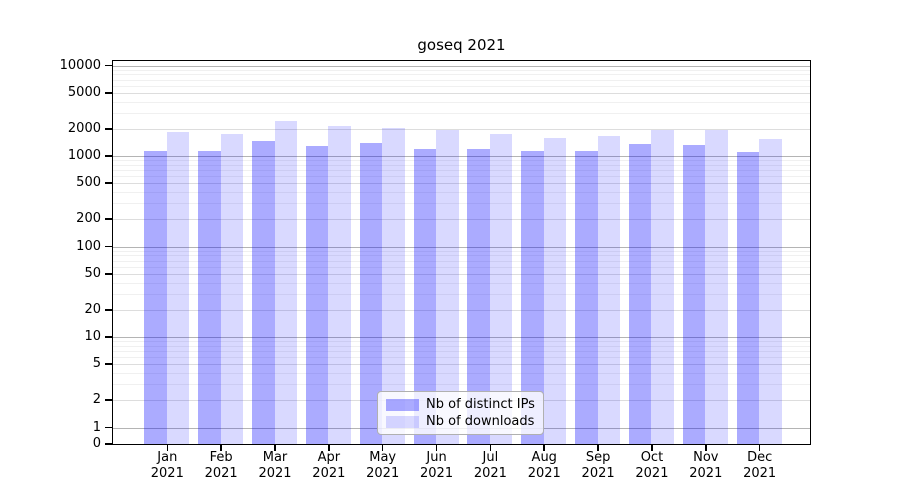 The image size is (900, 500). What do you see at coordinates (447, 286) in the screenshot?
I see `bar-downloads-jun` at bounding box center [447, 286].